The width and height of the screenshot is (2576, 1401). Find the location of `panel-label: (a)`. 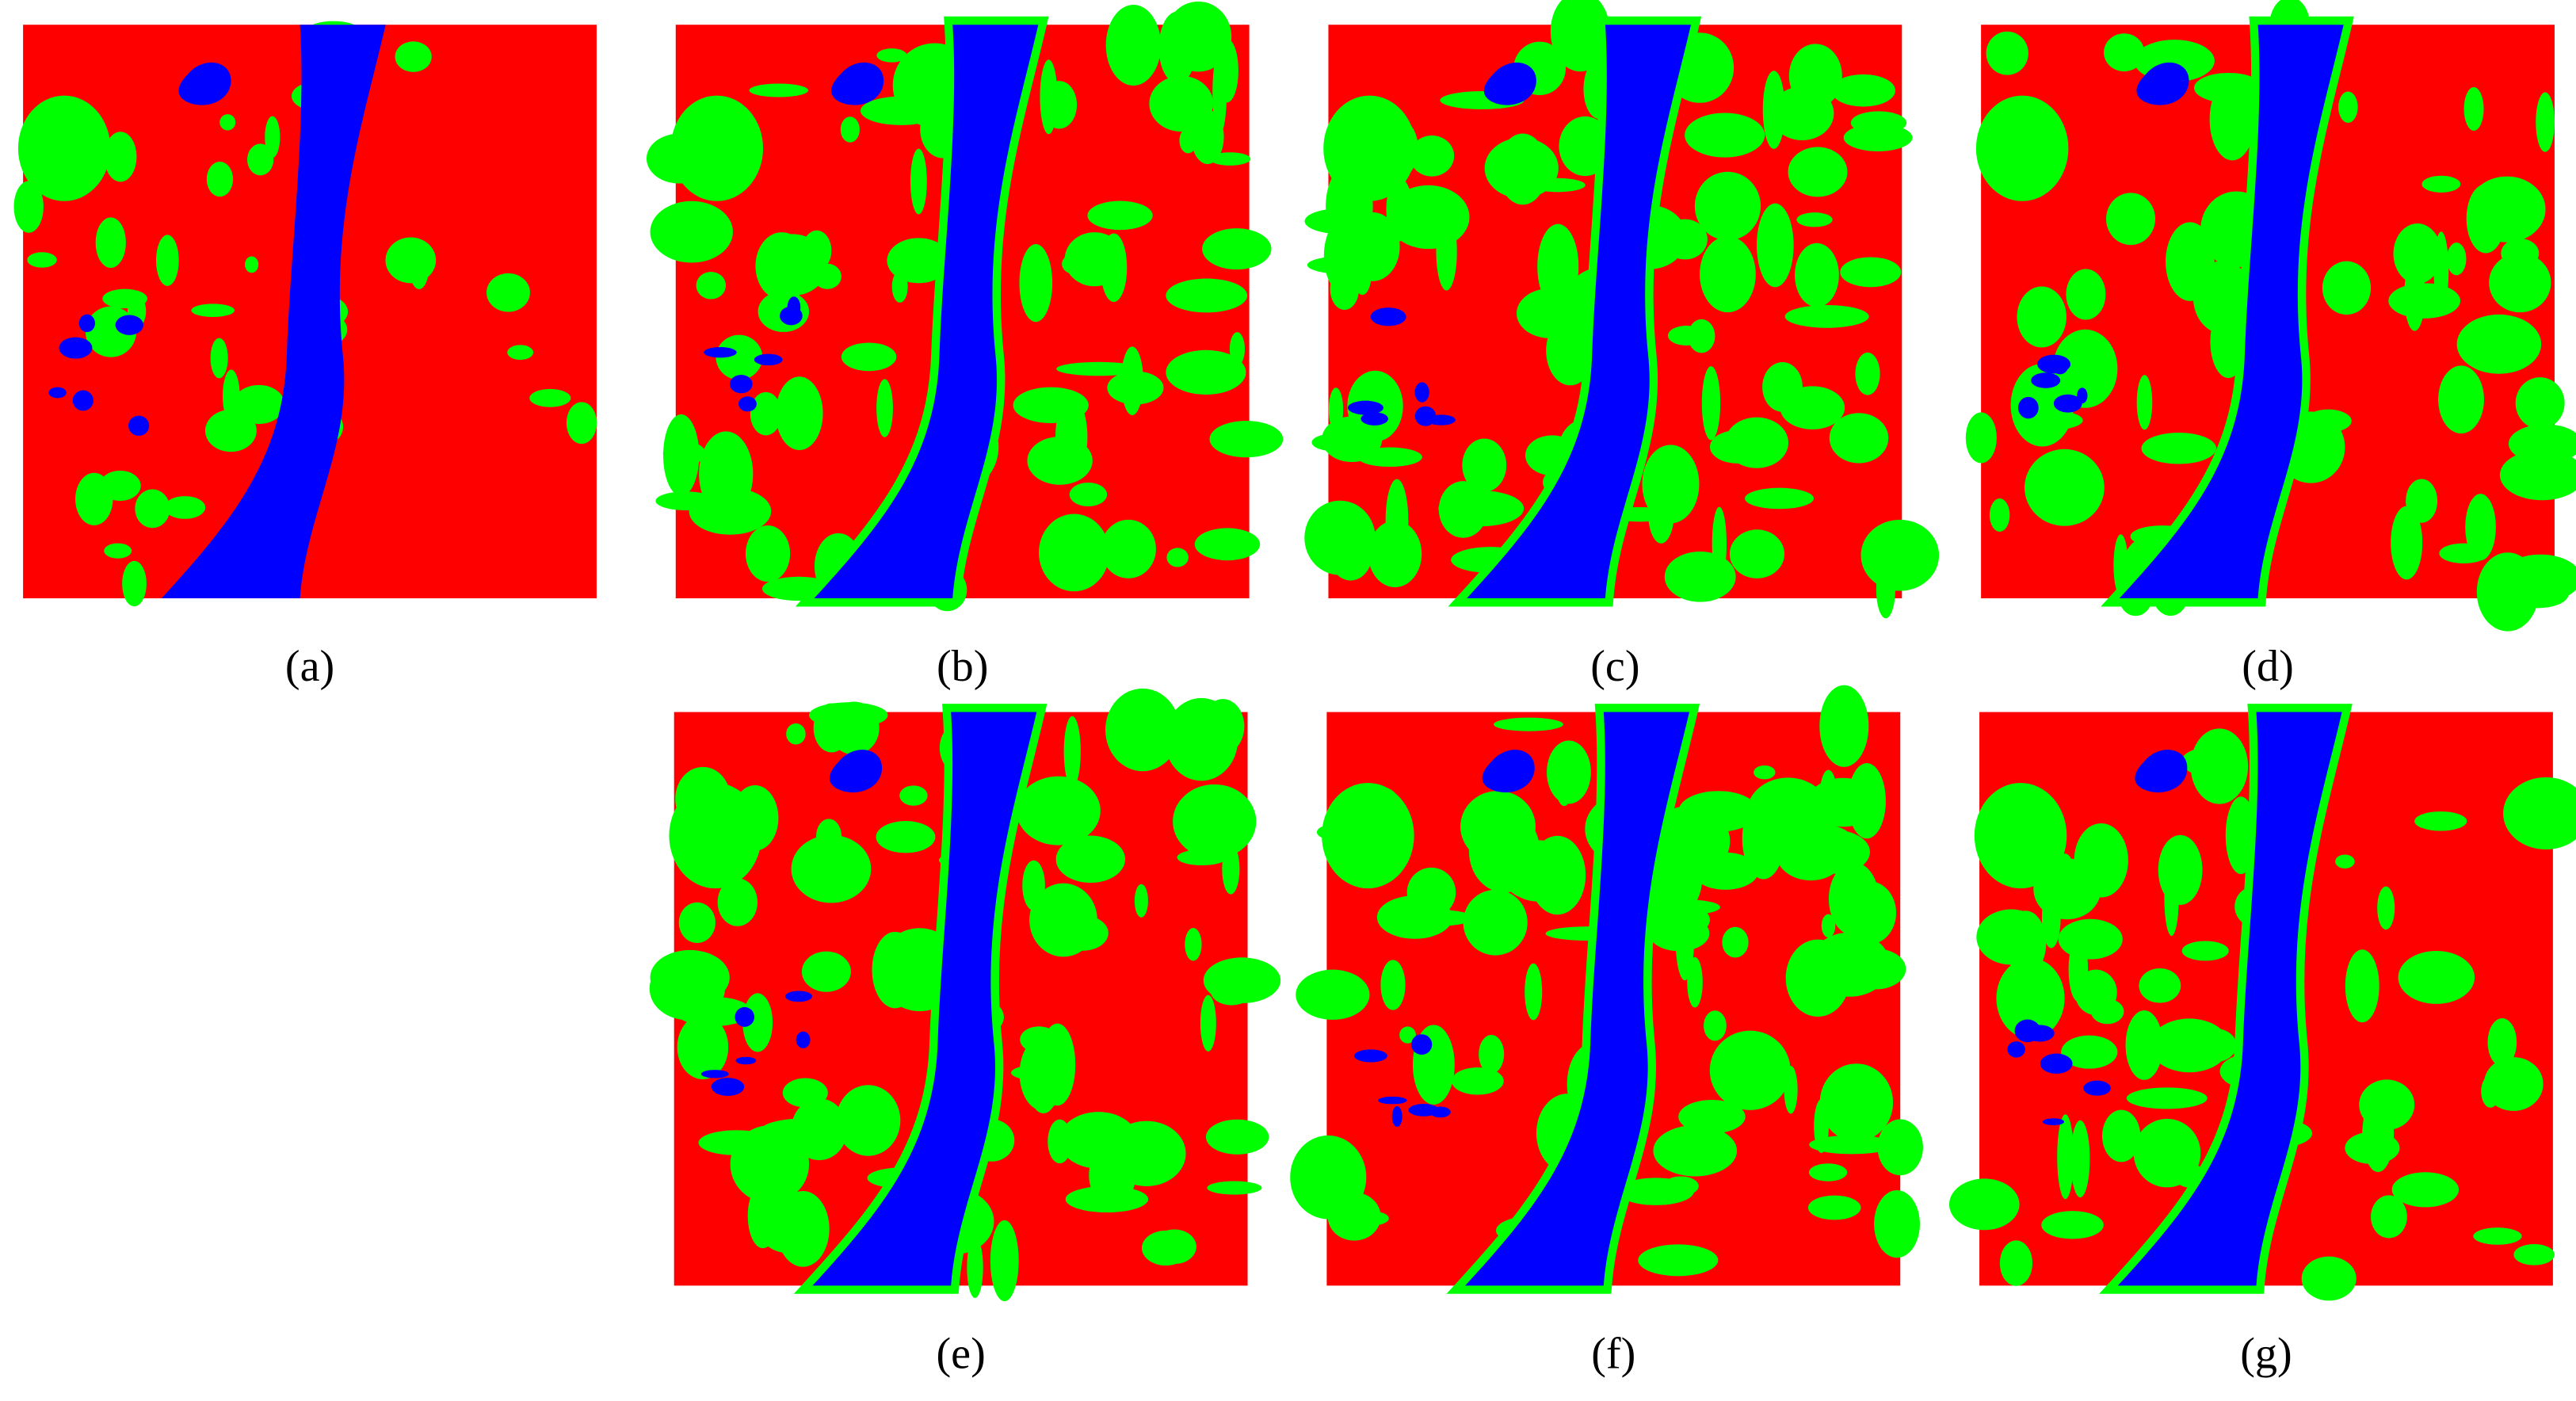

panel-label: (a) is located at coordinates (309, 666).